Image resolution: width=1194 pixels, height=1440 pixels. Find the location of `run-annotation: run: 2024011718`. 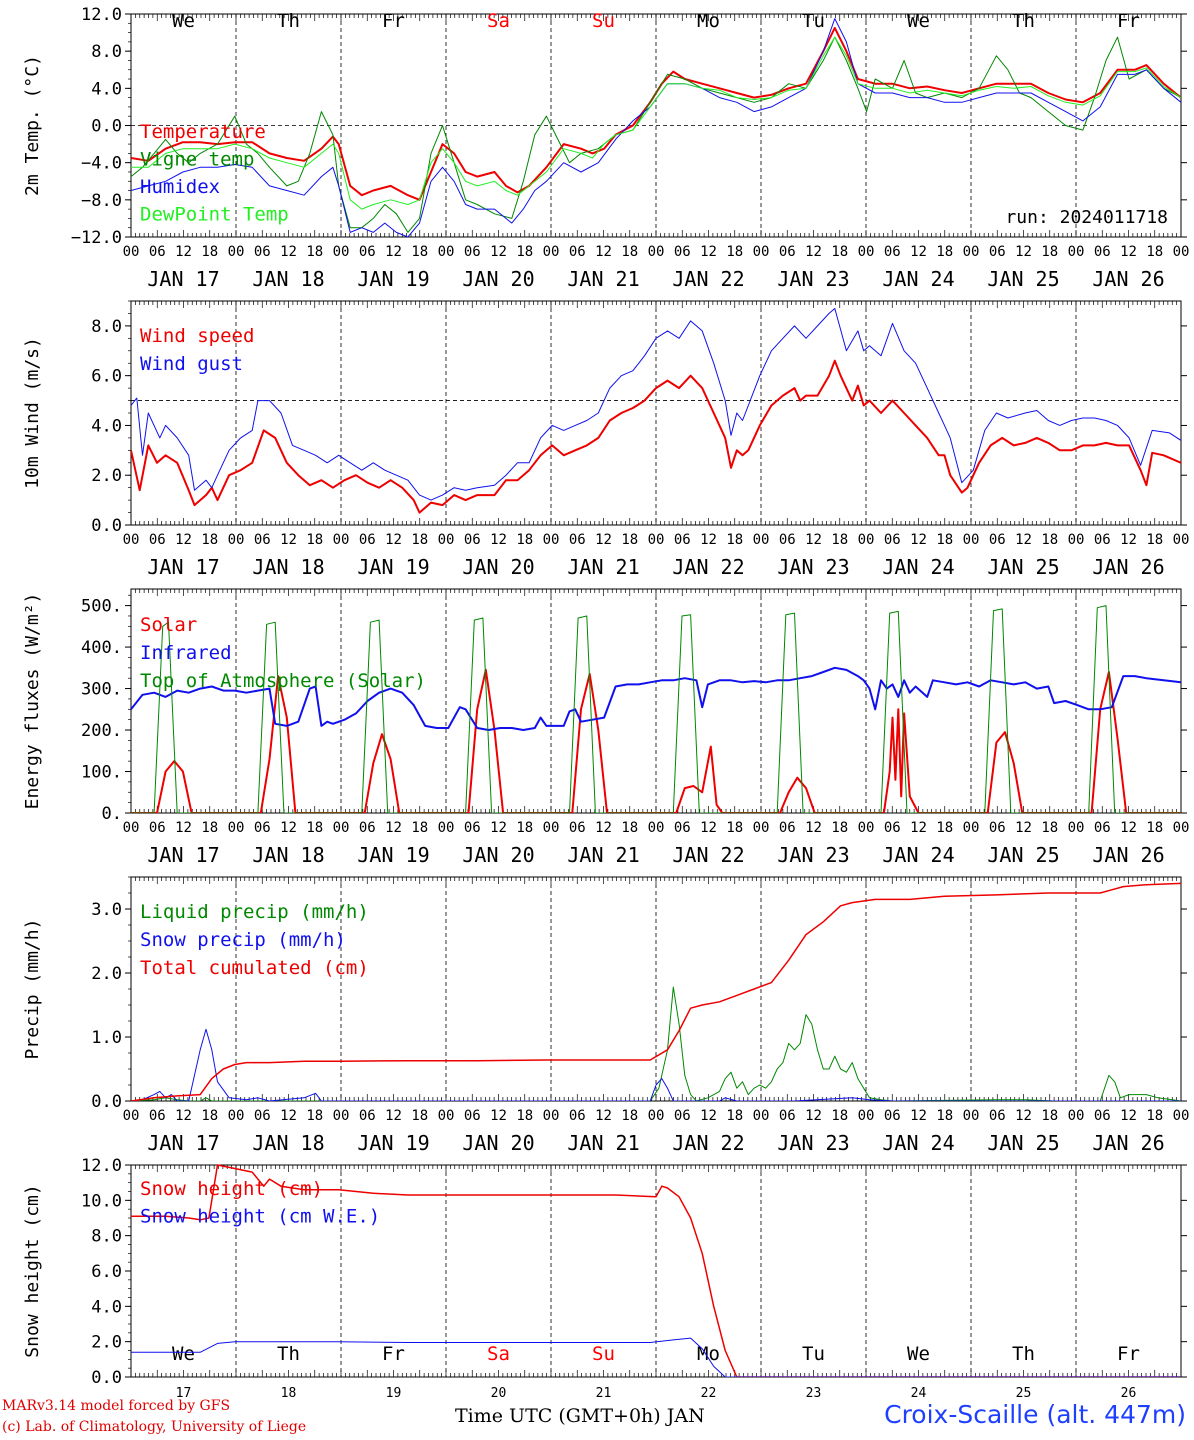

run-annotation: run: 2024011718 is located at coordinates (1086, 217).